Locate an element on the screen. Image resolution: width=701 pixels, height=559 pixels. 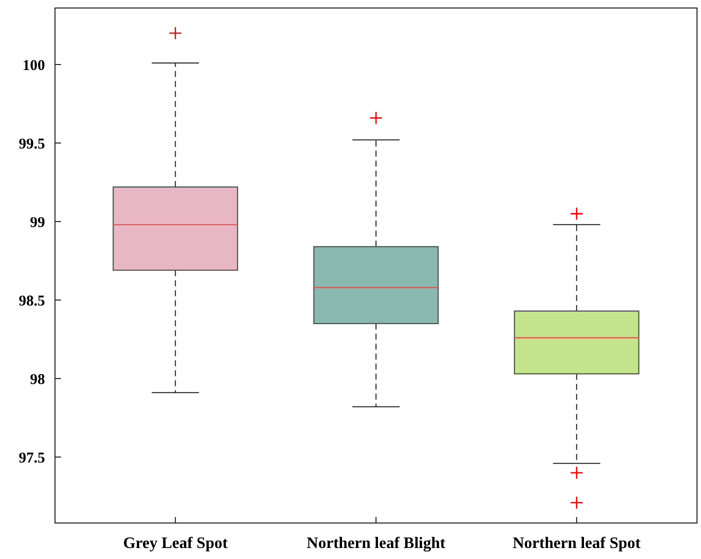
x-tick-label: Northern leaf Spot is located at coordinates (577, 543).